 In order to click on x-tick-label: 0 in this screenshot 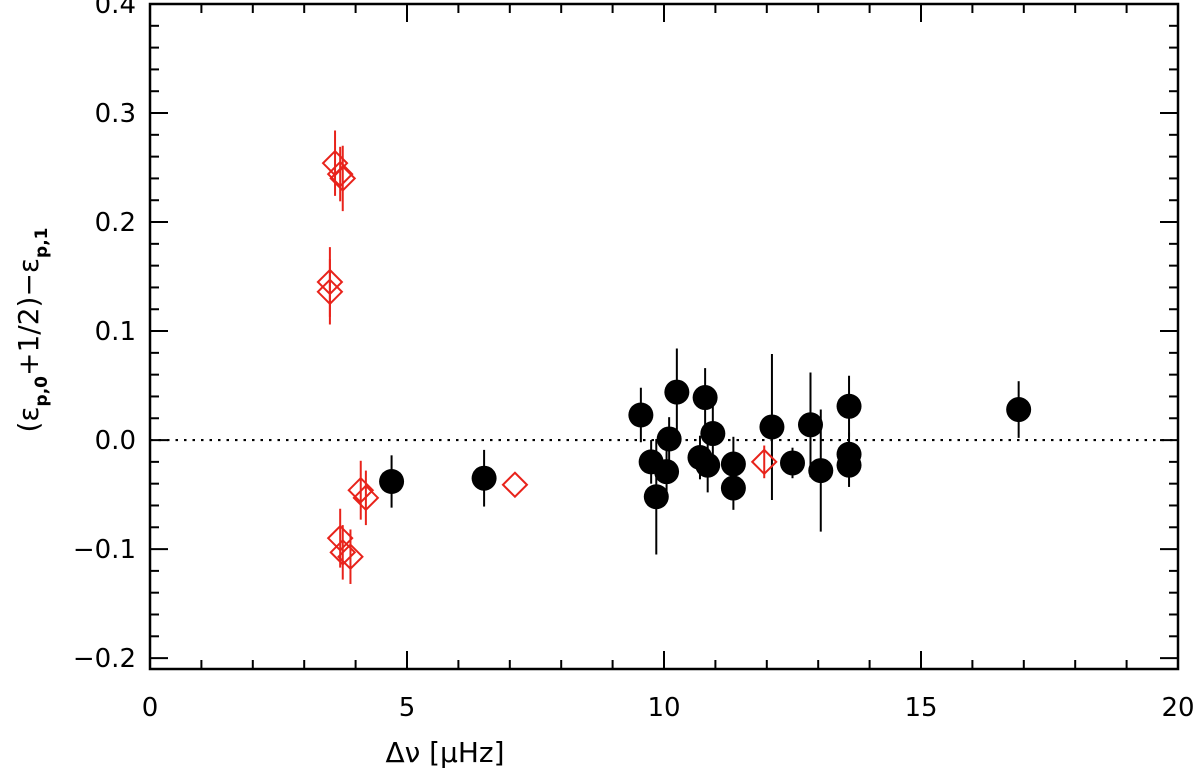, I will do `click(150, 708)`.